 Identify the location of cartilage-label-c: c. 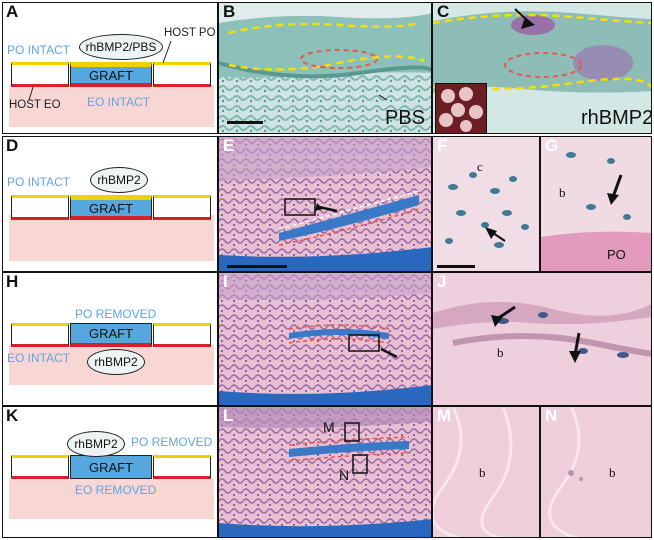
(480, 166).